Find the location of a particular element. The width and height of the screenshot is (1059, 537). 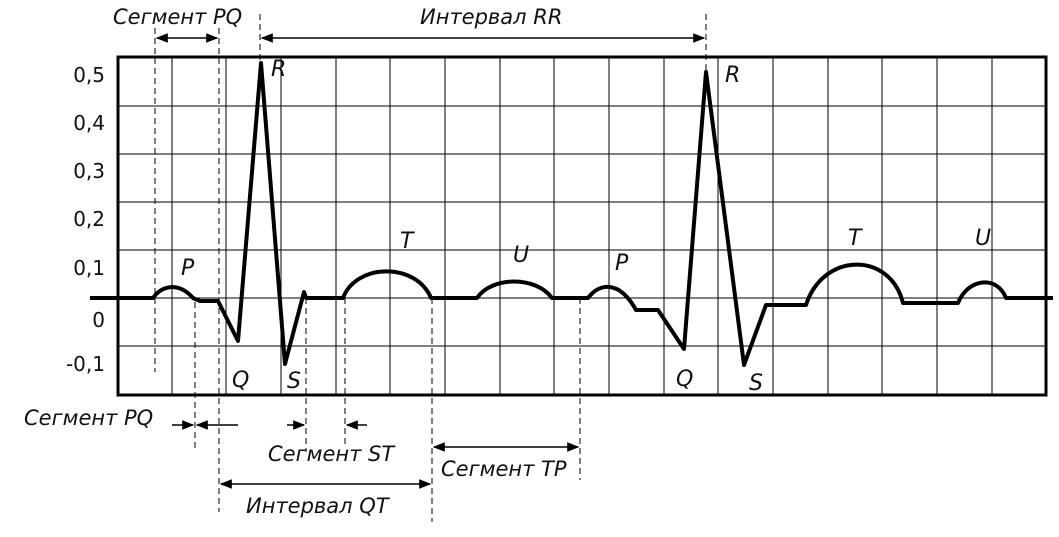

y-tick-label: 0,4 is located at coordinates (89, 123).